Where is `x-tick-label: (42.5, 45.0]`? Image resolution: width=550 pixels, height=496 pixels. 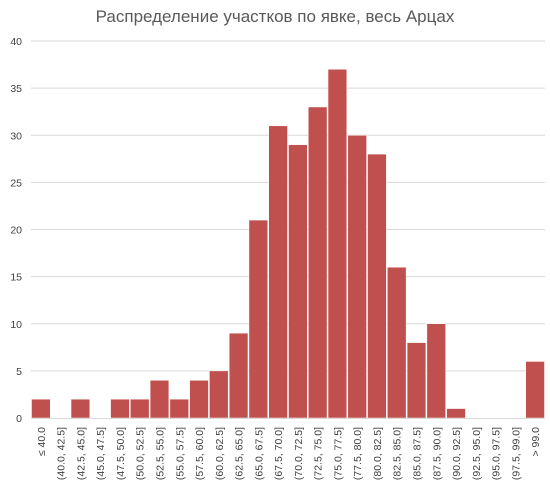 x-tick-label: (42.5, 45.0] is located at coordinates (81, 453).